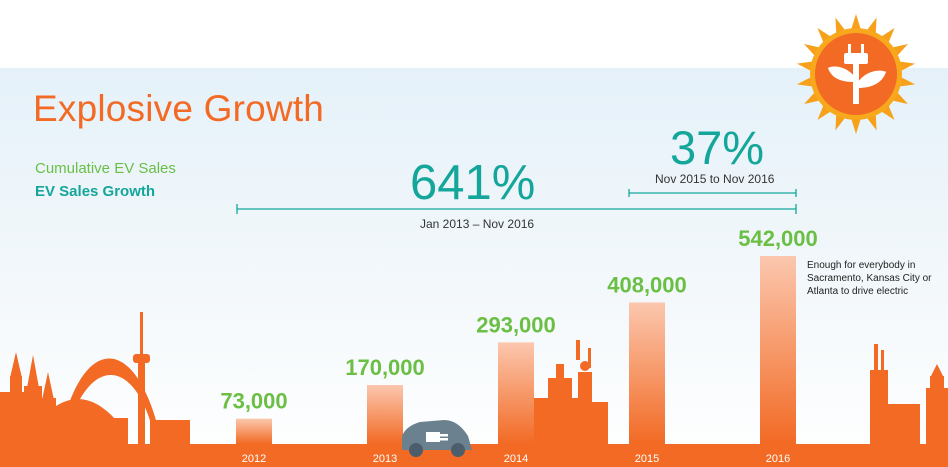 This screenshot has height=467, width=948. I want to click on skyline-left, so click(95, 378).